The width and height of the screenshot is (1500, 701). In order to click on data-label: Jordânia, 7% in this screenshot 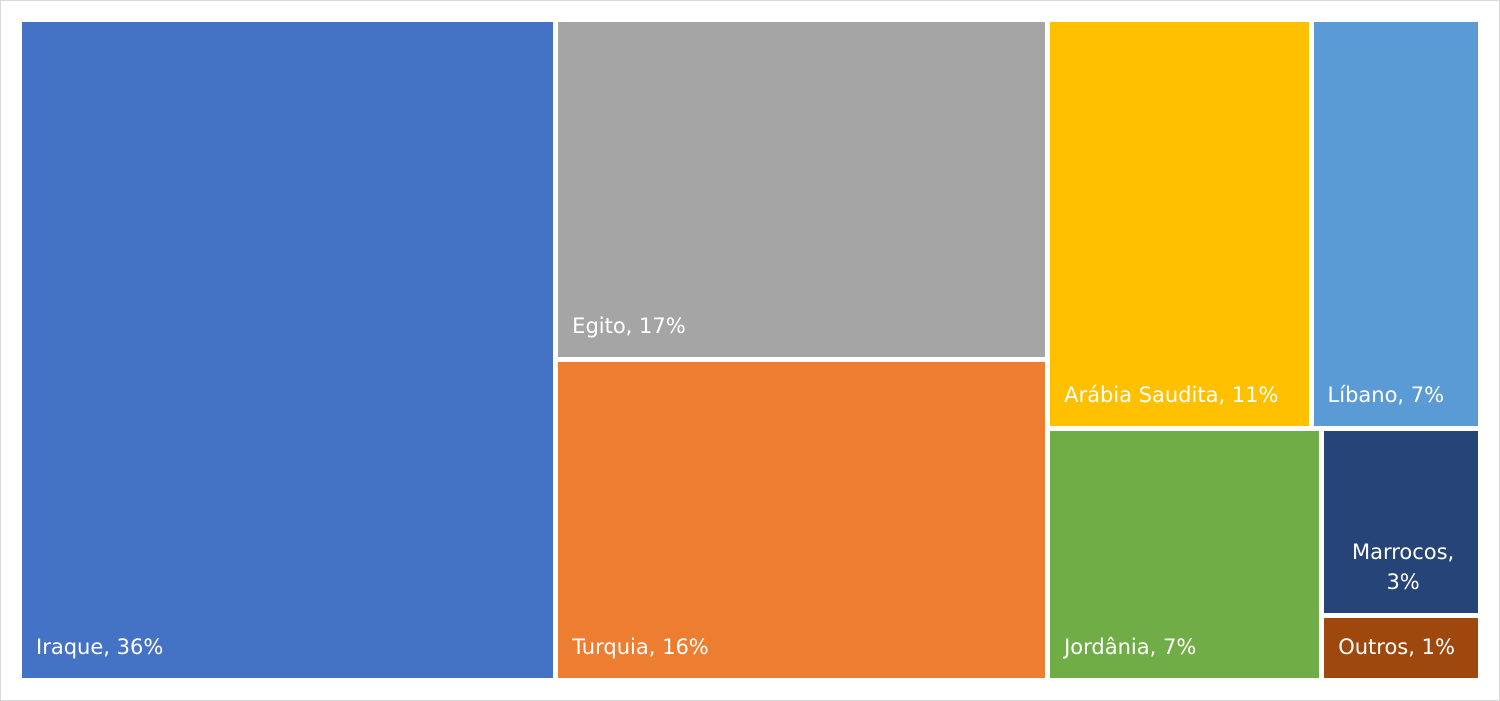, I will do `click(1130, 646)`.